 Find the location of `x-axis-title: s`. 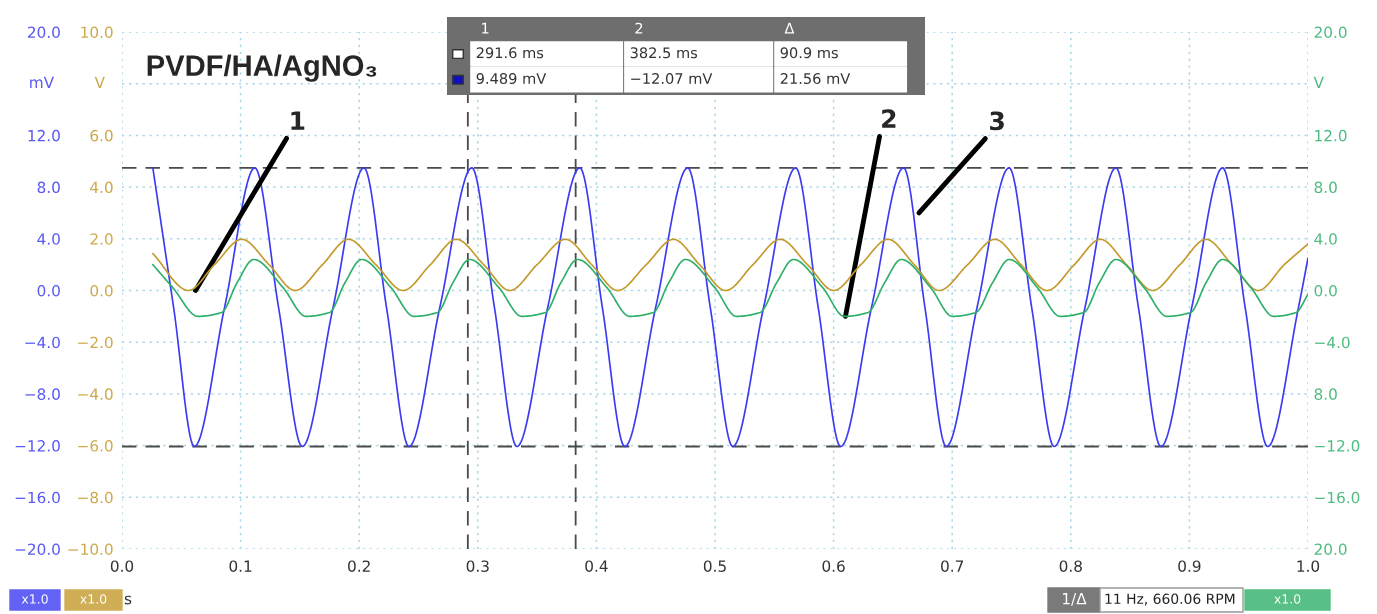

x-axis-title: s is located at coordinates (128, 600).